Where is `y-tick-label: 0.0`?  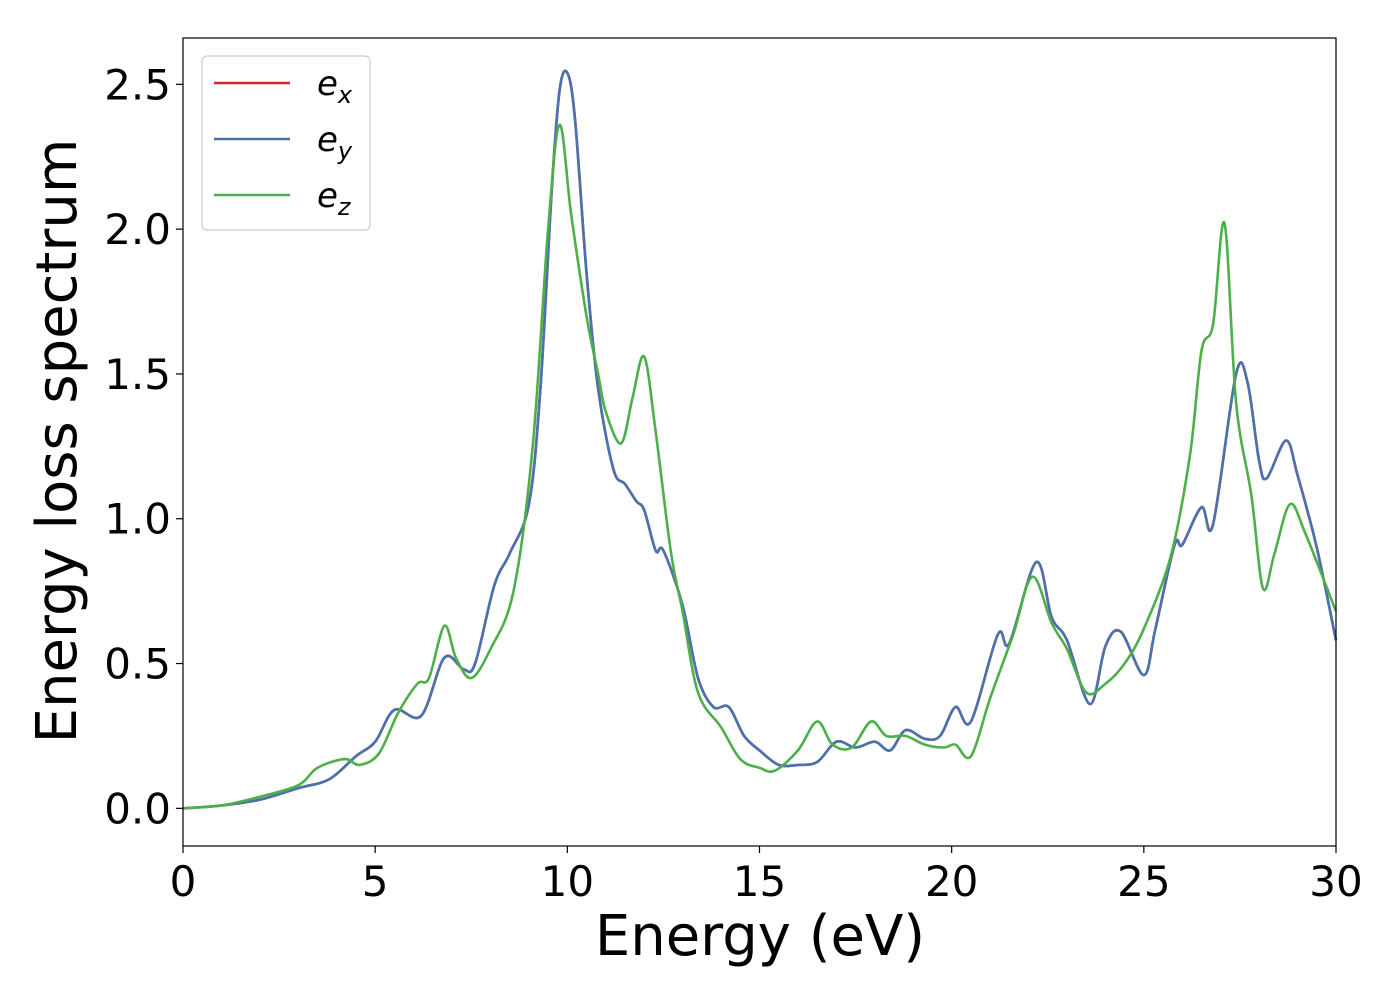 y-tick-label: 0.0 is located at coordinates (137, 808).